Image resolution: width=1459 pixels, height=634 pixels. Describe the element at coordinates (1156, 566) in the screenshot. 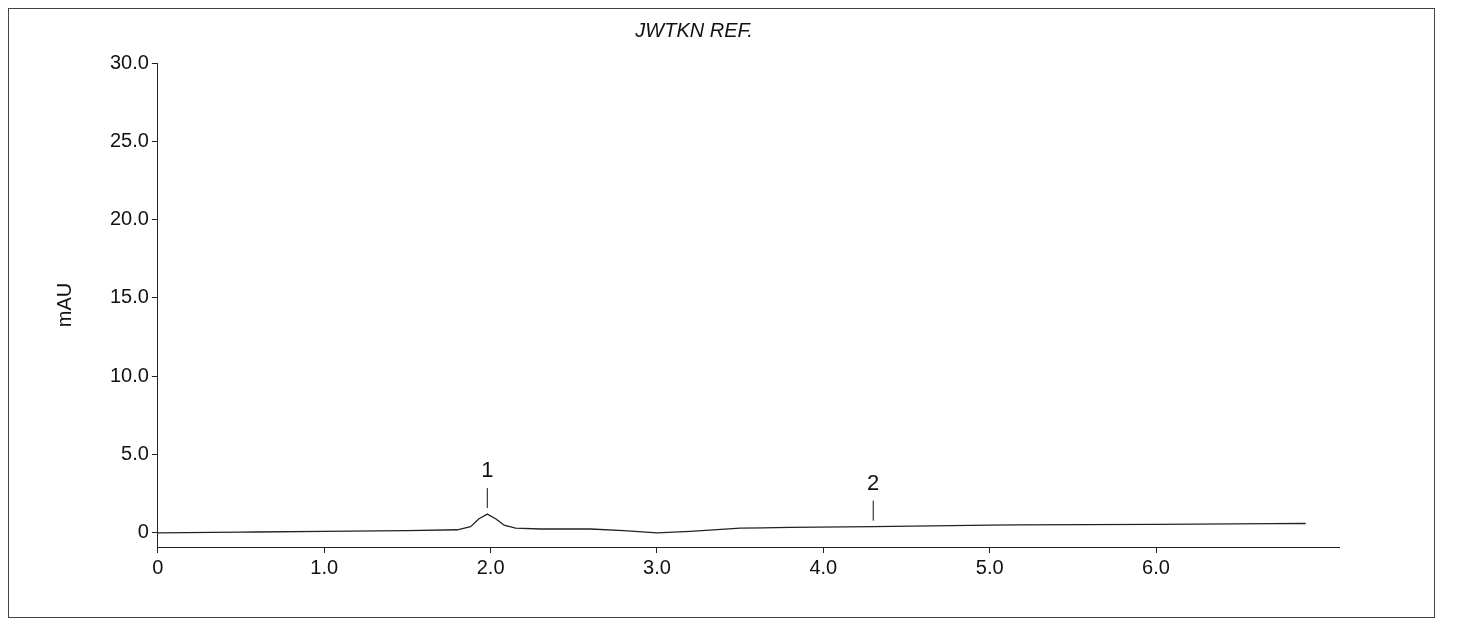

I see `x-tick-label: 6.0` at that location.